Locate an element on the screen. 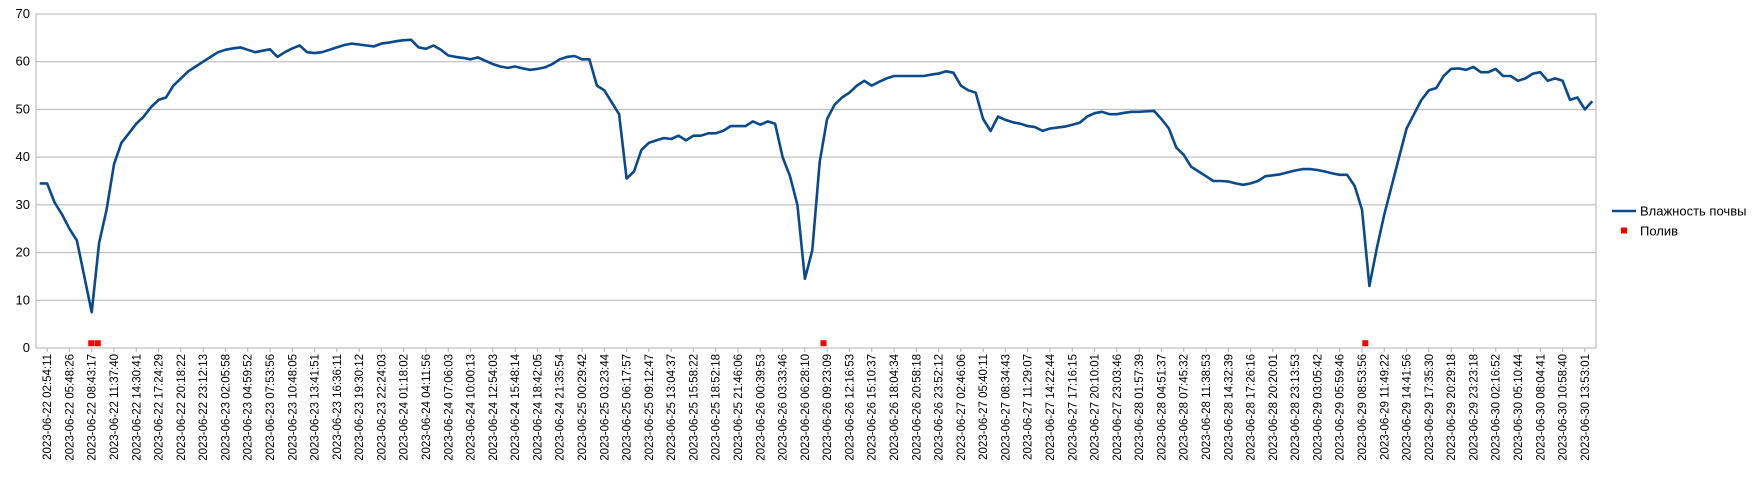 The height and width of the screenshot is (494, 1756). x-tick-label: 2023-06-27 05:40:11 is located at coordinates (984, 407).